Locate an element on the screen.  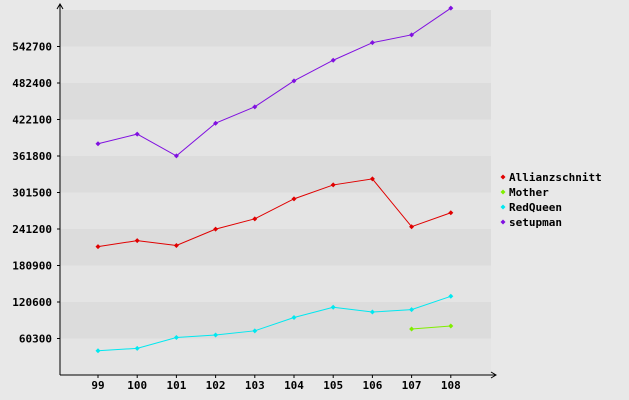
y-tick-label: 482400 is located at coordinates (32, 83).